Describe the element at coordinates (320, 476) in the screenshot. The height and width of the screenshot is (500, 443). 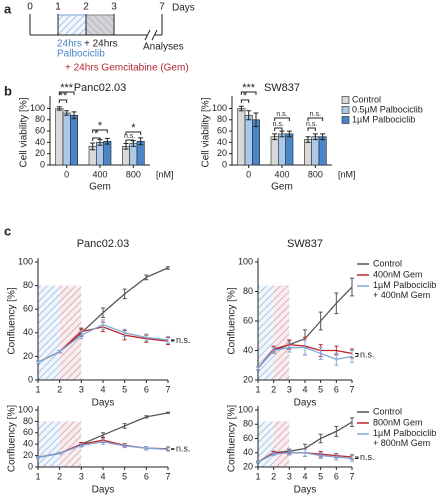
I see `x-tick-label: 5` at that location.